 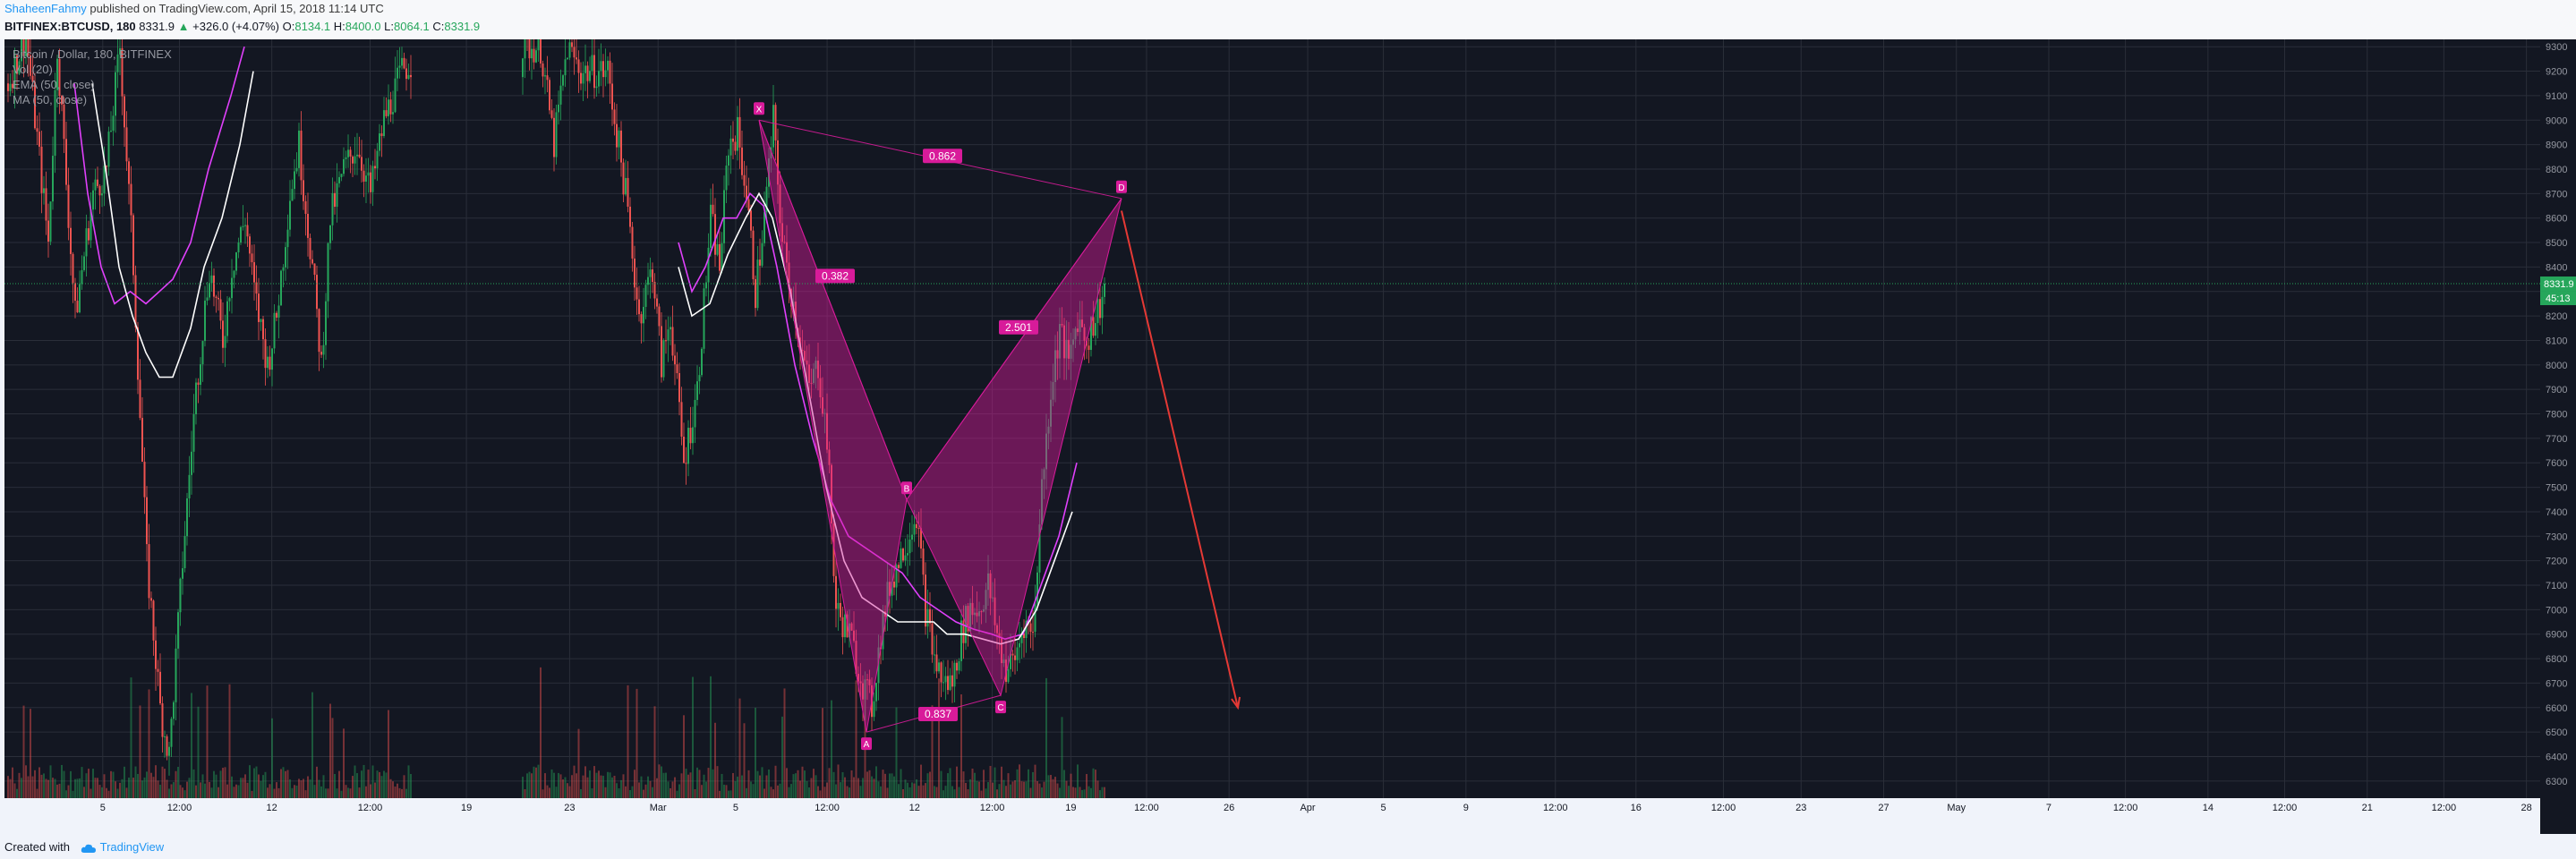 What do you see at coordinates (103, 808) in the screenshot?
I see `time-tick-label: 5` at bounding box center [103, 808].